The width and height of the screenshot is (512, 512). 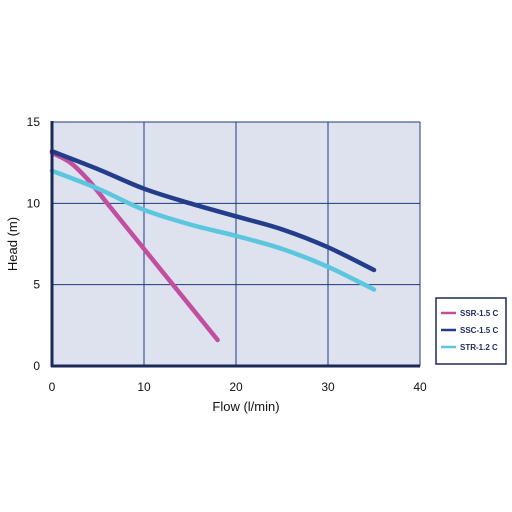 I want to click on legend-label: SSC-1.5 C, so click(x=479, y=330).